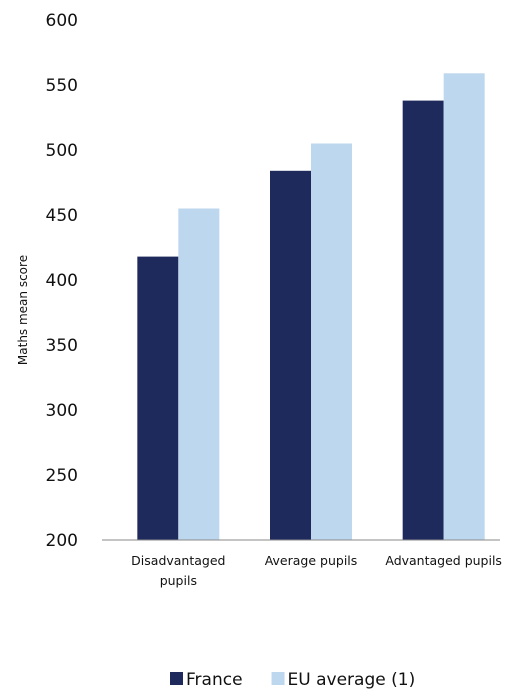 The width and height of the screenshot is (525, 695). Describe the element at coordinates (178, 580) in the screenshot. I see `x-category-label: pupils` at that location.